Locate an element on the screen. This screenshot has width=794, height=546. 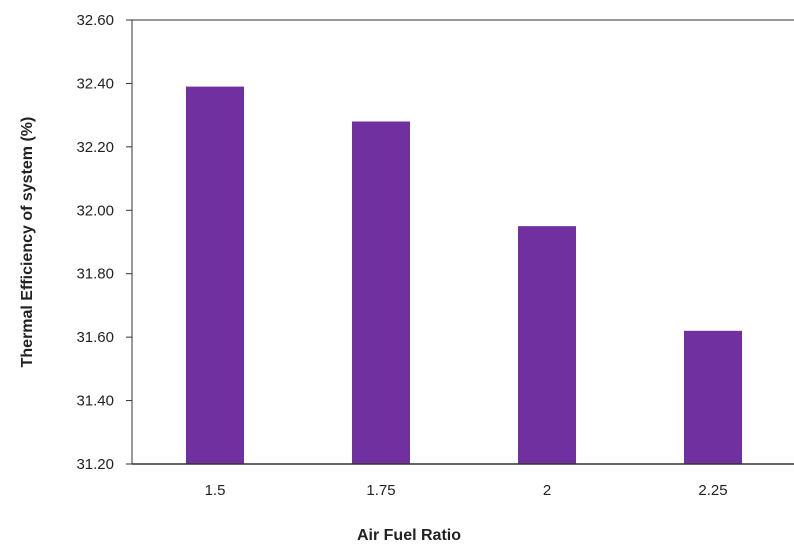
y-tick-label: 32.00 is located at coordinates (95, 210).